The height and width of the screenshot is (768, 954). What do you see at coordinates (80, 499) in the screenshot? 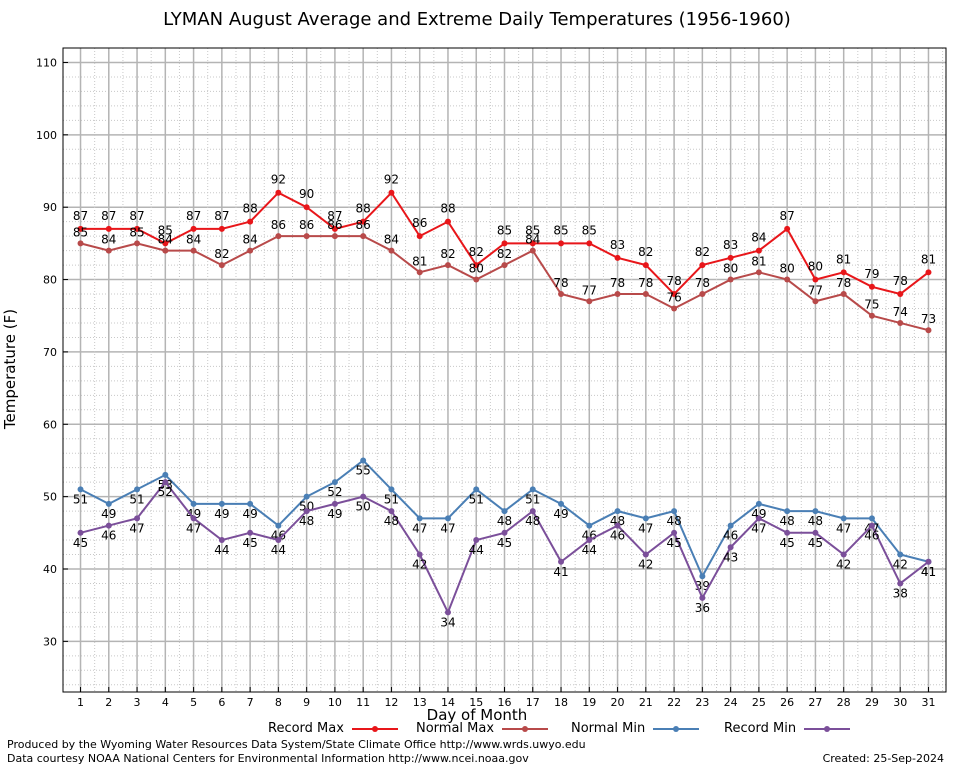
I see `data-label: 51` at bounding box center [80, 499].